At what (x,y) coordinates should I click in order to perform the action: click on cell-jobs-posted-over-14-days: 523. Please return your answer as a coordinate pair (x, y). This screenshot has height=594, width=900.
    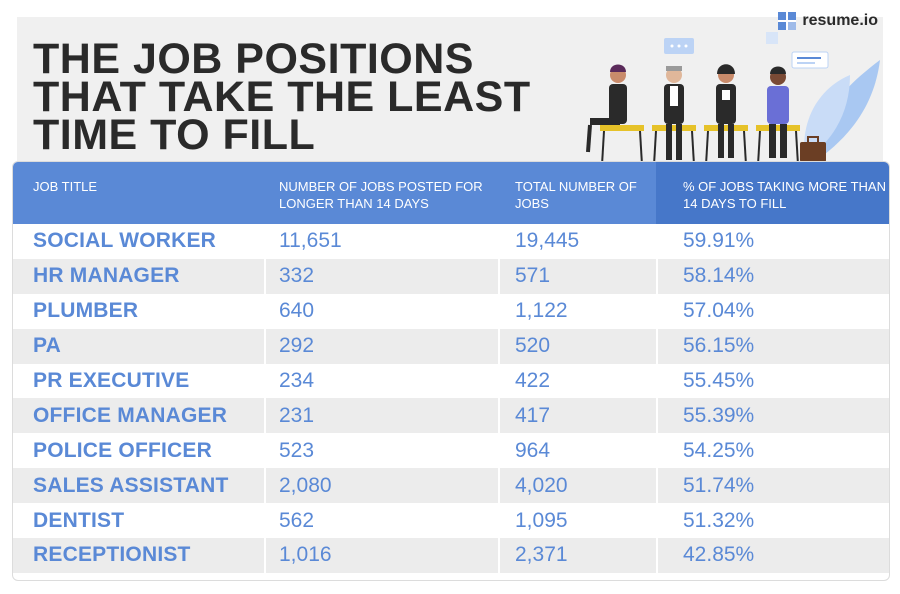
    Looking at the image, I should click on (297, 450).